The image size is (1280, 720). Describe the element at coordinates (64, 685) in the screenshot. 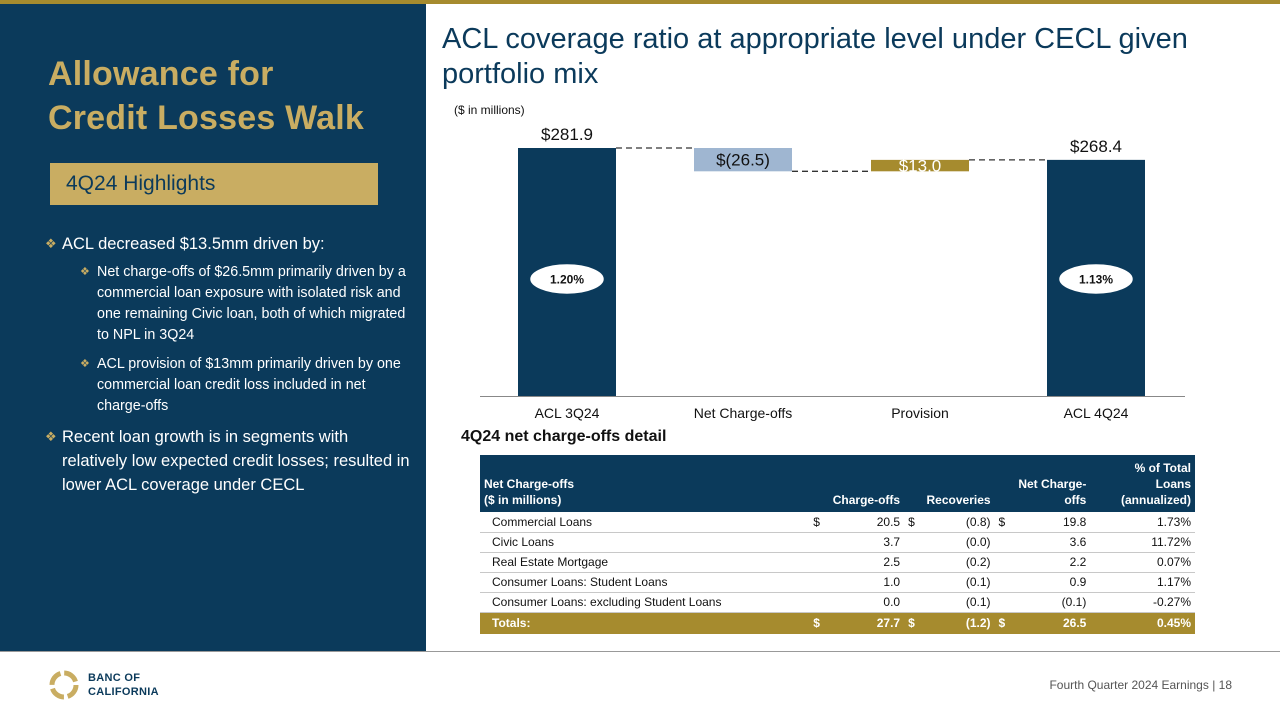

I see `banc-of-california-logo-icon` at that location.